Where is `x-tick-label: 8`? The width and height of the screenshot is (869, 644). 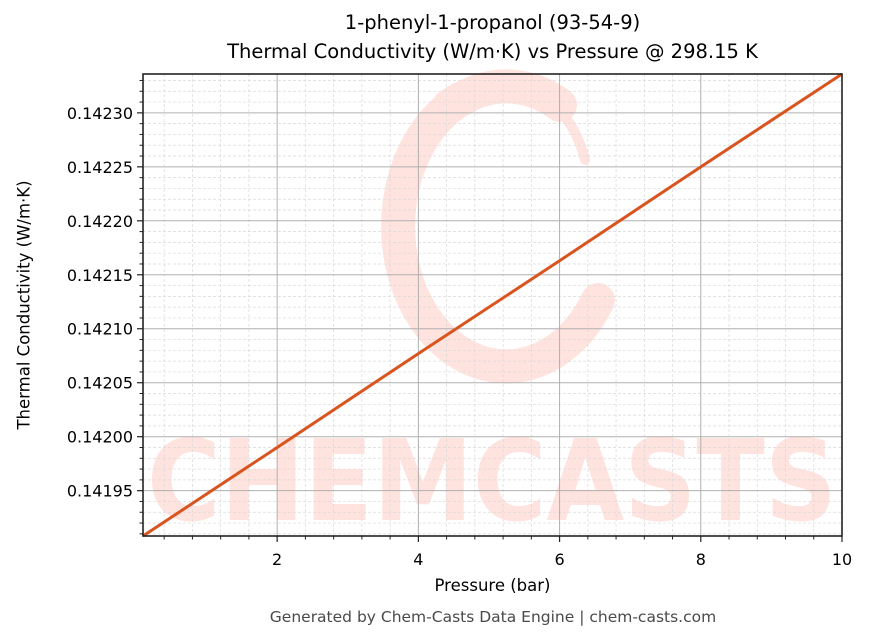 x-tick-label: 8 is located at coordinates (701, 559).